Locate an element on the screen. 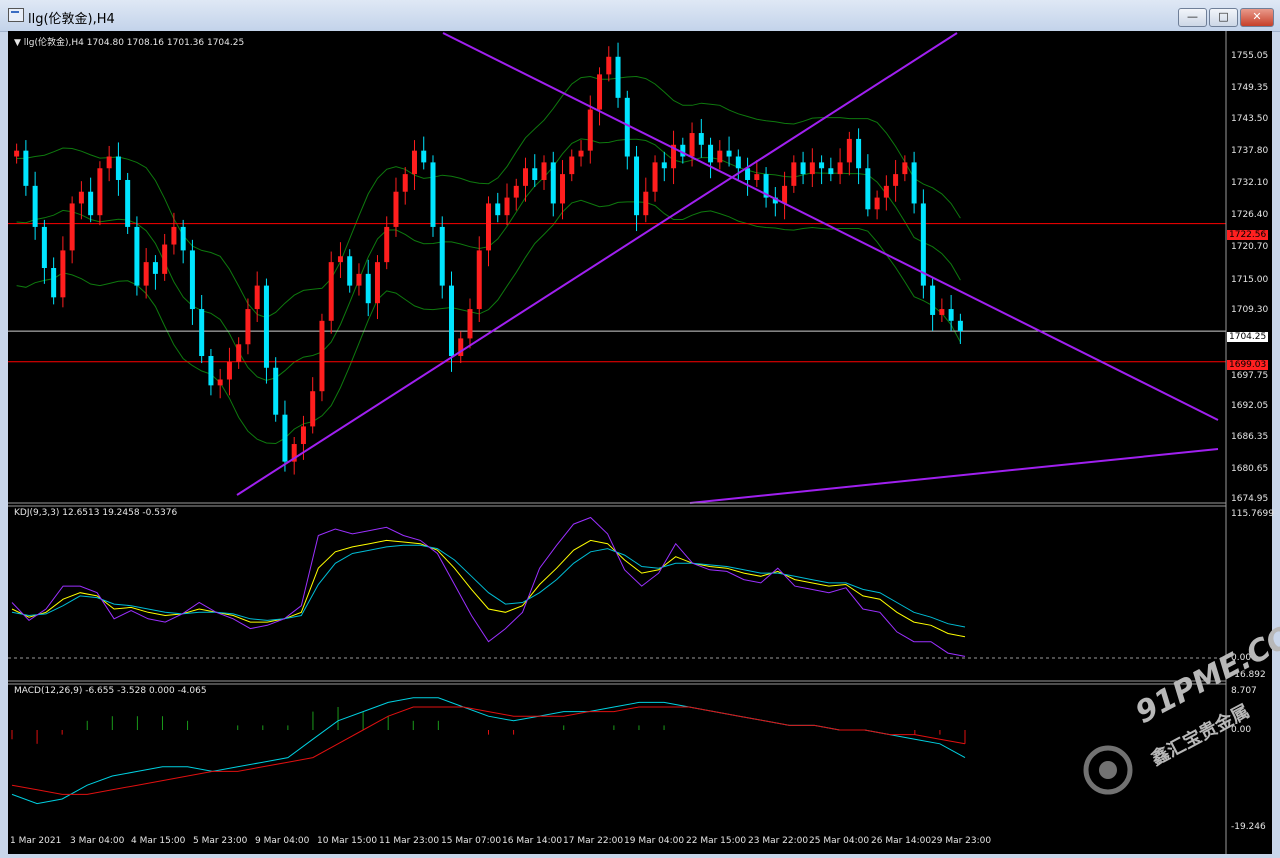 This screenshot has height=858, width=1280. x-tick-label: 26 Mar 14:00 is located at coordinates (901, 841).